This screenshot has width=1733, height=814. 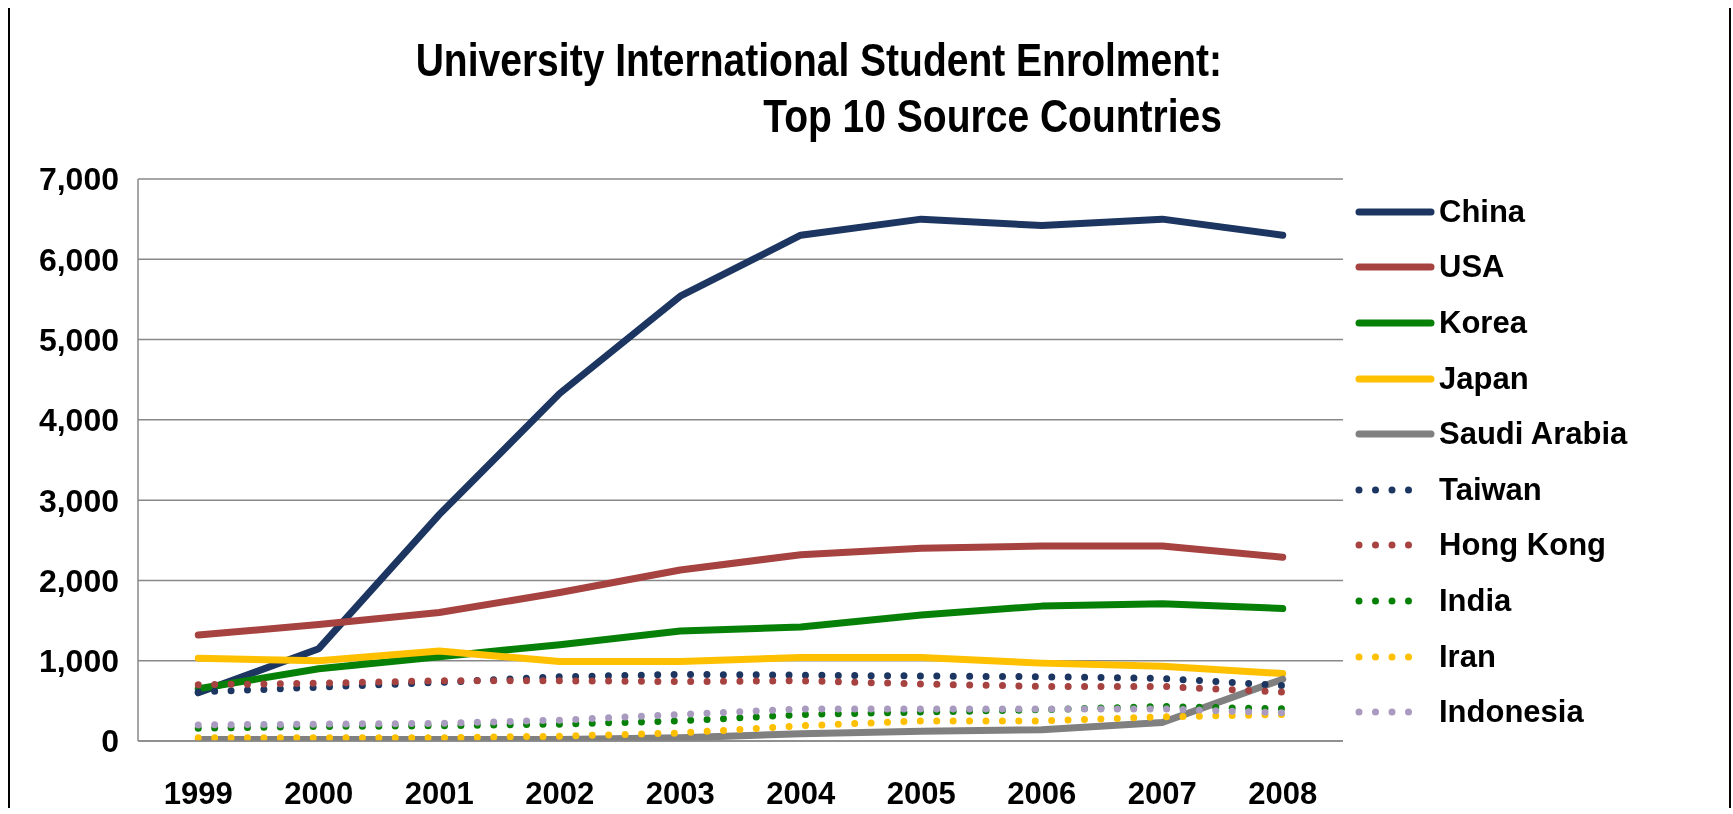 What do you see at coordinates (1483, 322) in the screenshot?
I see `legend-label: Korea` at bounding box center [1483, 322].